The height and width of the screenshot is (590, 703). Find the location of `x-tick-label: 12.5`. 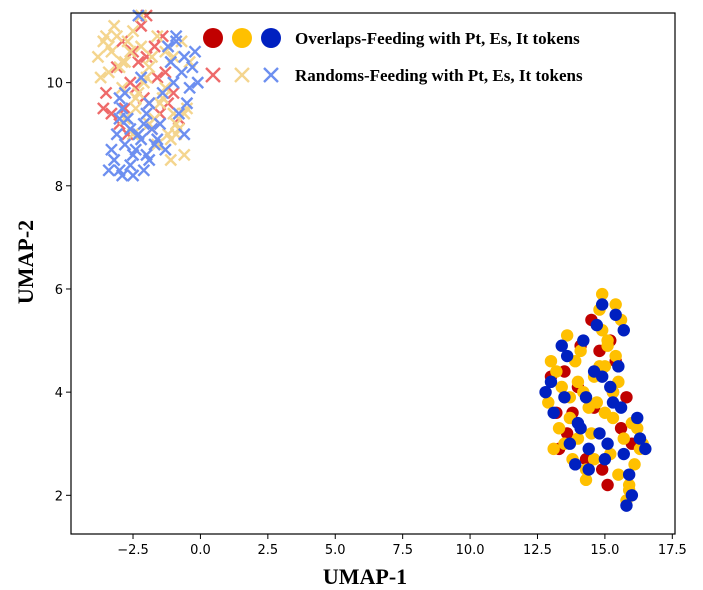

x-tick-label: 12.5 is located at coordinates (537, 550).